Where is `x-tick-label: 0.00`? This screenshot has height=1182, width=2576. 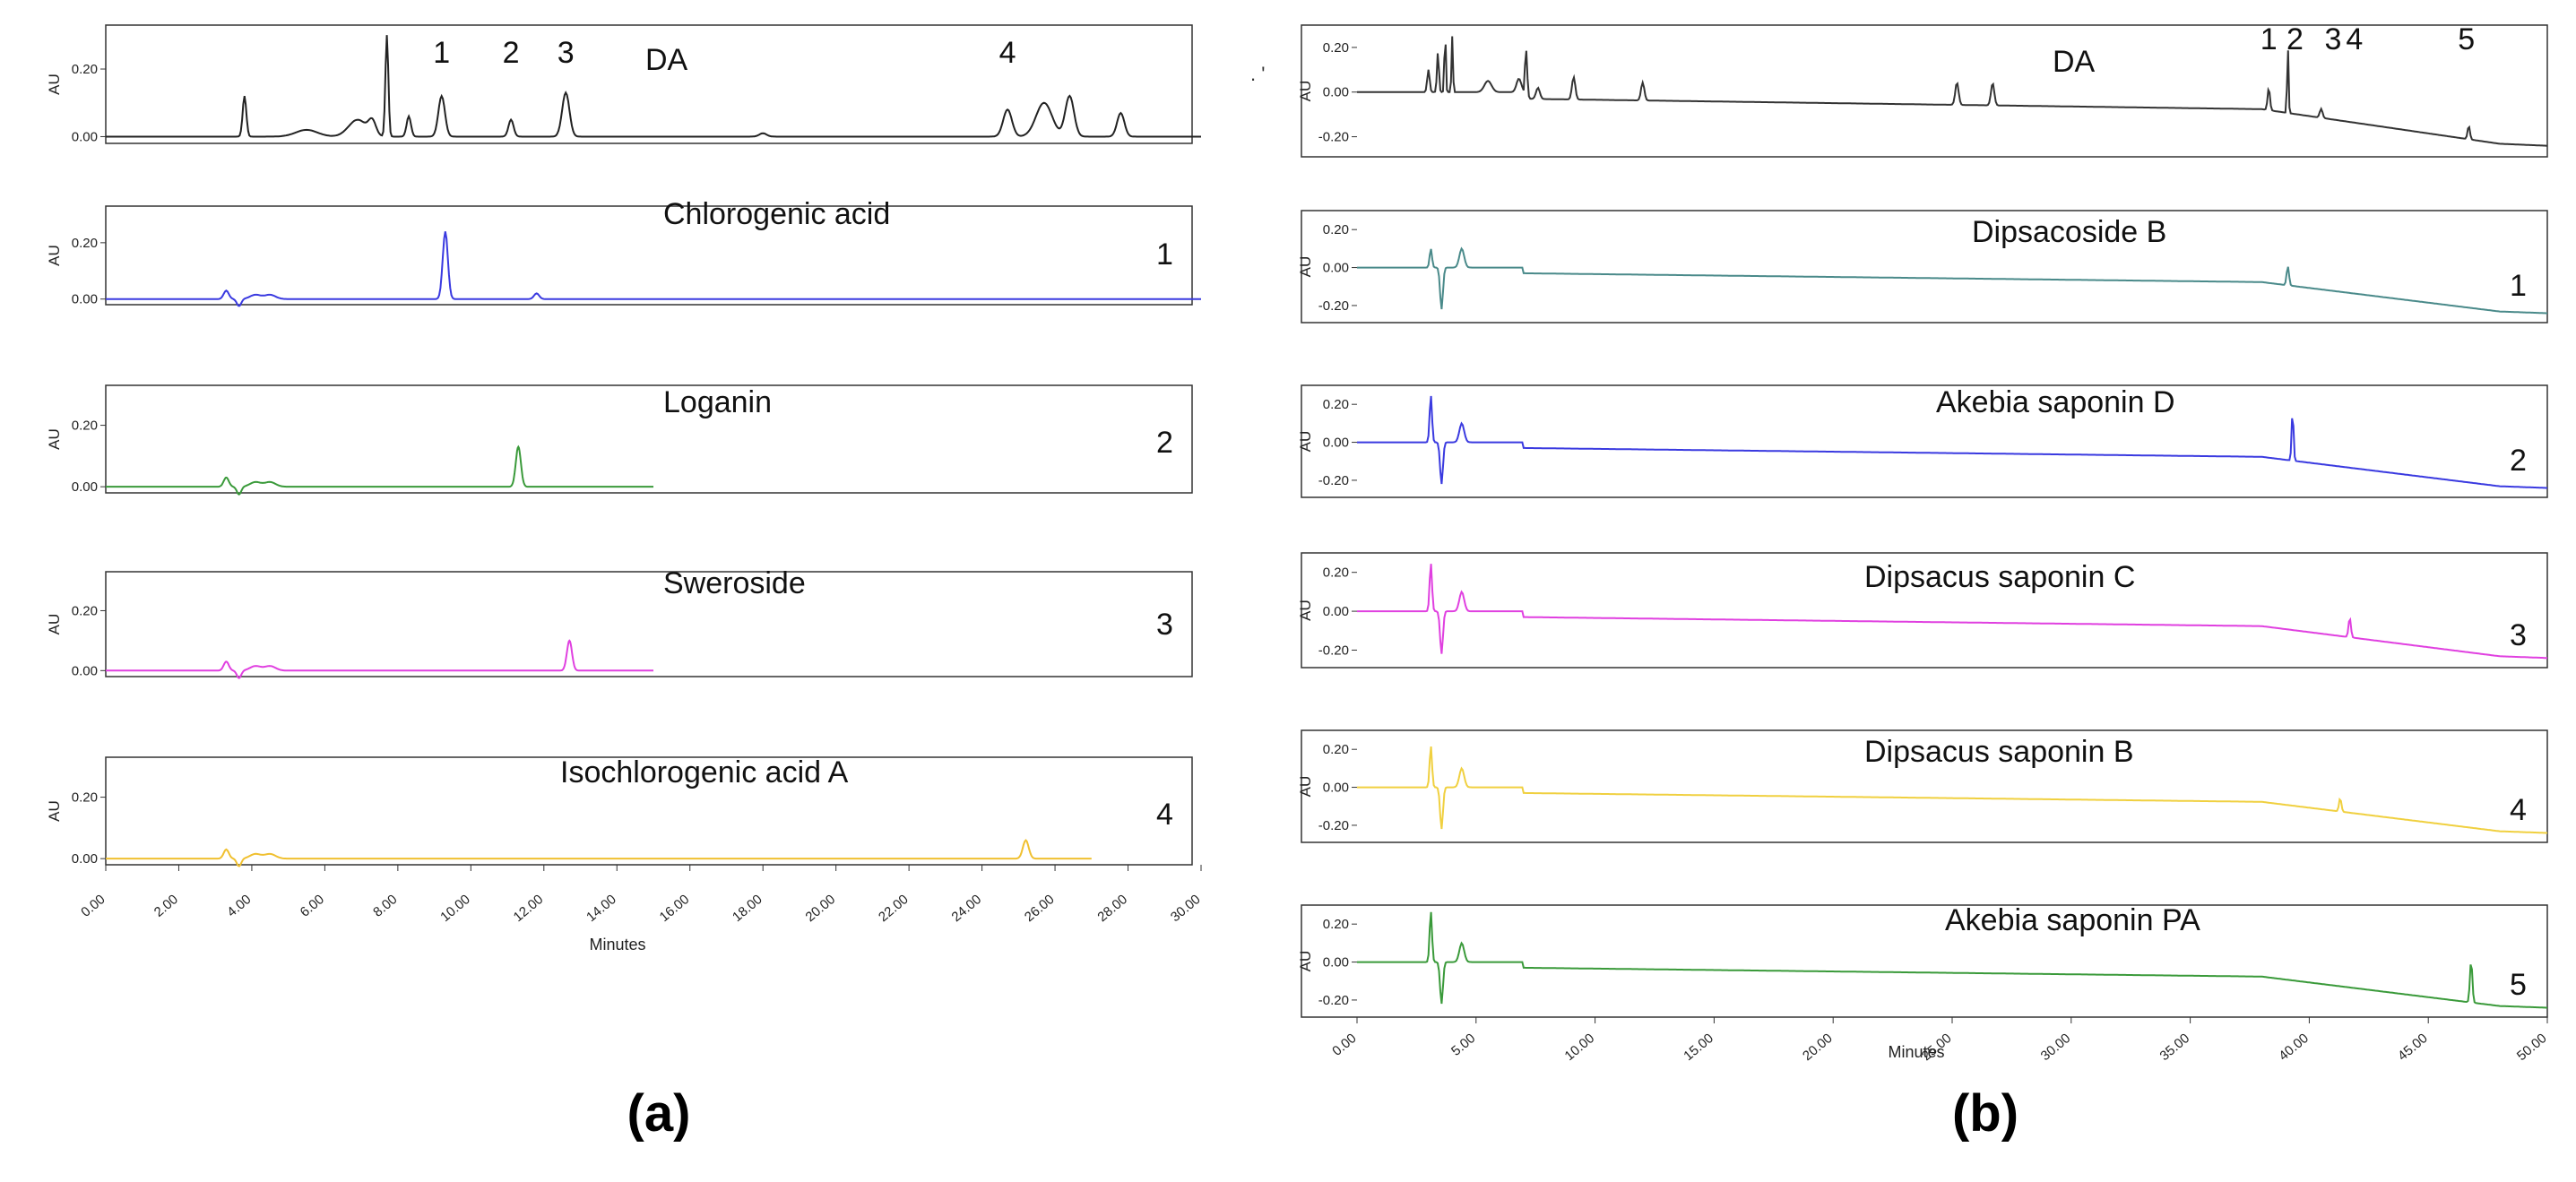
x-tick-label: 0.00 is located at coordinates (1344, 1045).